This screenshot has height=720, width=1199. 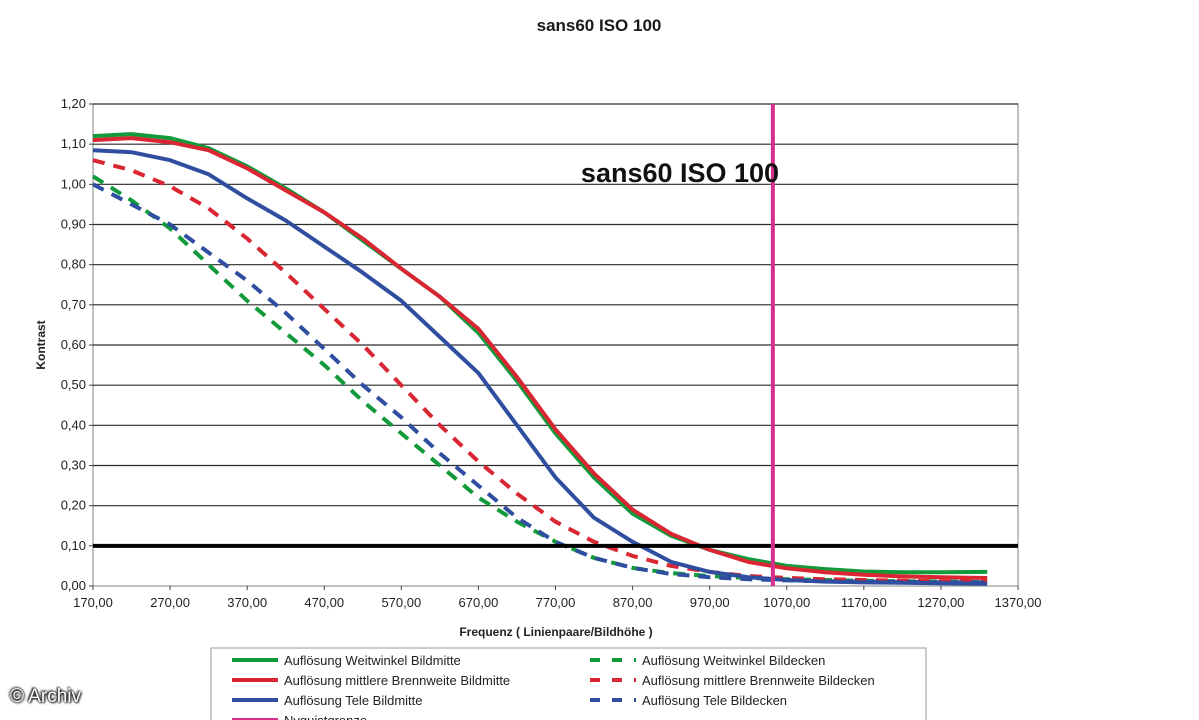 I want to click on x-axis-label: Frequenz ( Linienpaare/Bildhöhe ), so click(x=555, y=632).